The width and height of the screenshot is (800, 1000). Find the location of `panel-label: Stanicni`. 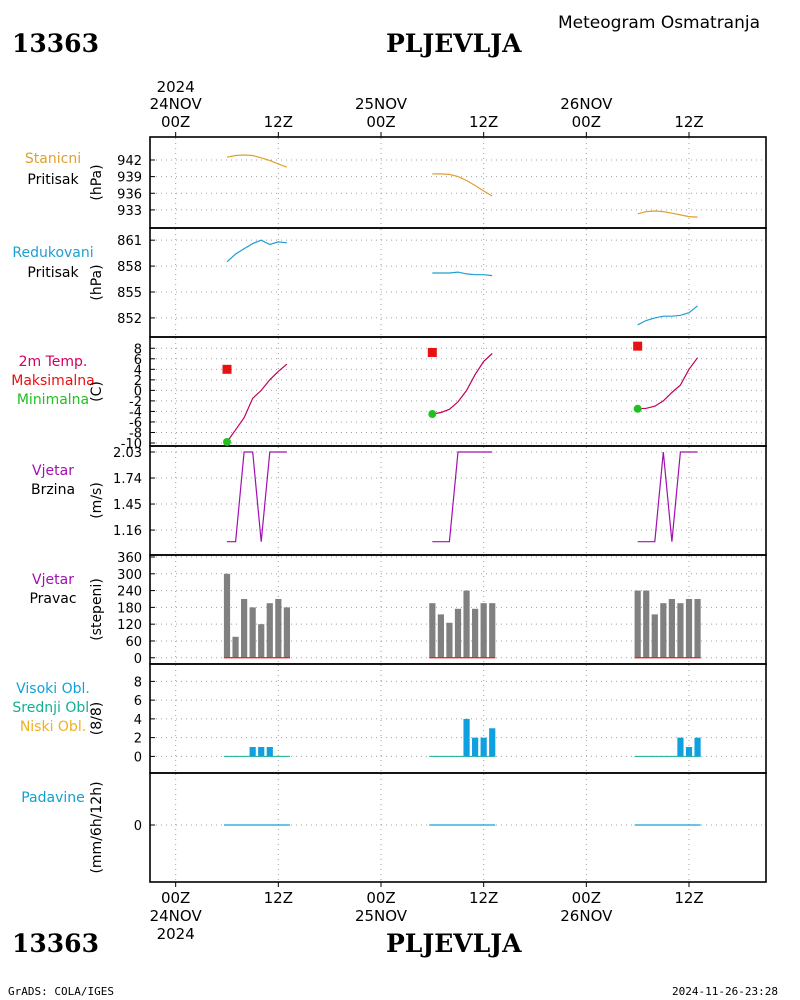

panel-label: Stanicni is located at coordinates (53, 159).